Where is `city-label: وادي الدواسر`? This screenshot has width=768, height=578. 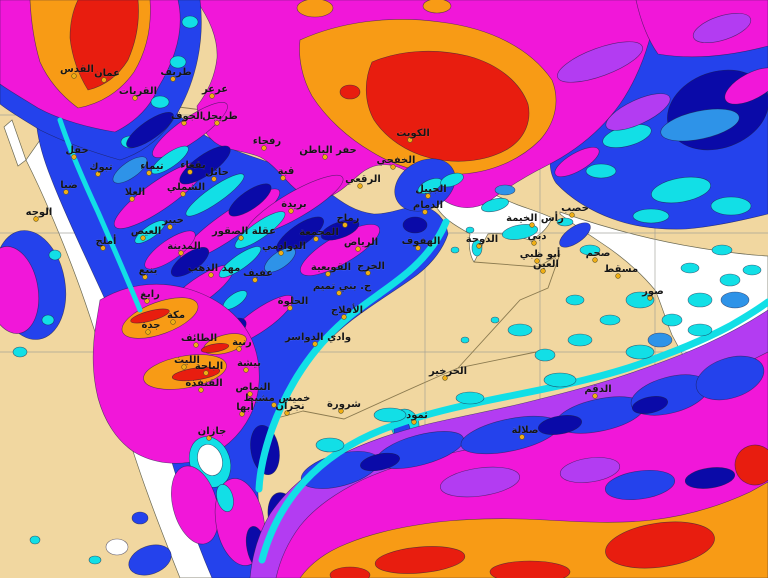
city-label: وادي الدواسر is located at coordinates (317, 337).